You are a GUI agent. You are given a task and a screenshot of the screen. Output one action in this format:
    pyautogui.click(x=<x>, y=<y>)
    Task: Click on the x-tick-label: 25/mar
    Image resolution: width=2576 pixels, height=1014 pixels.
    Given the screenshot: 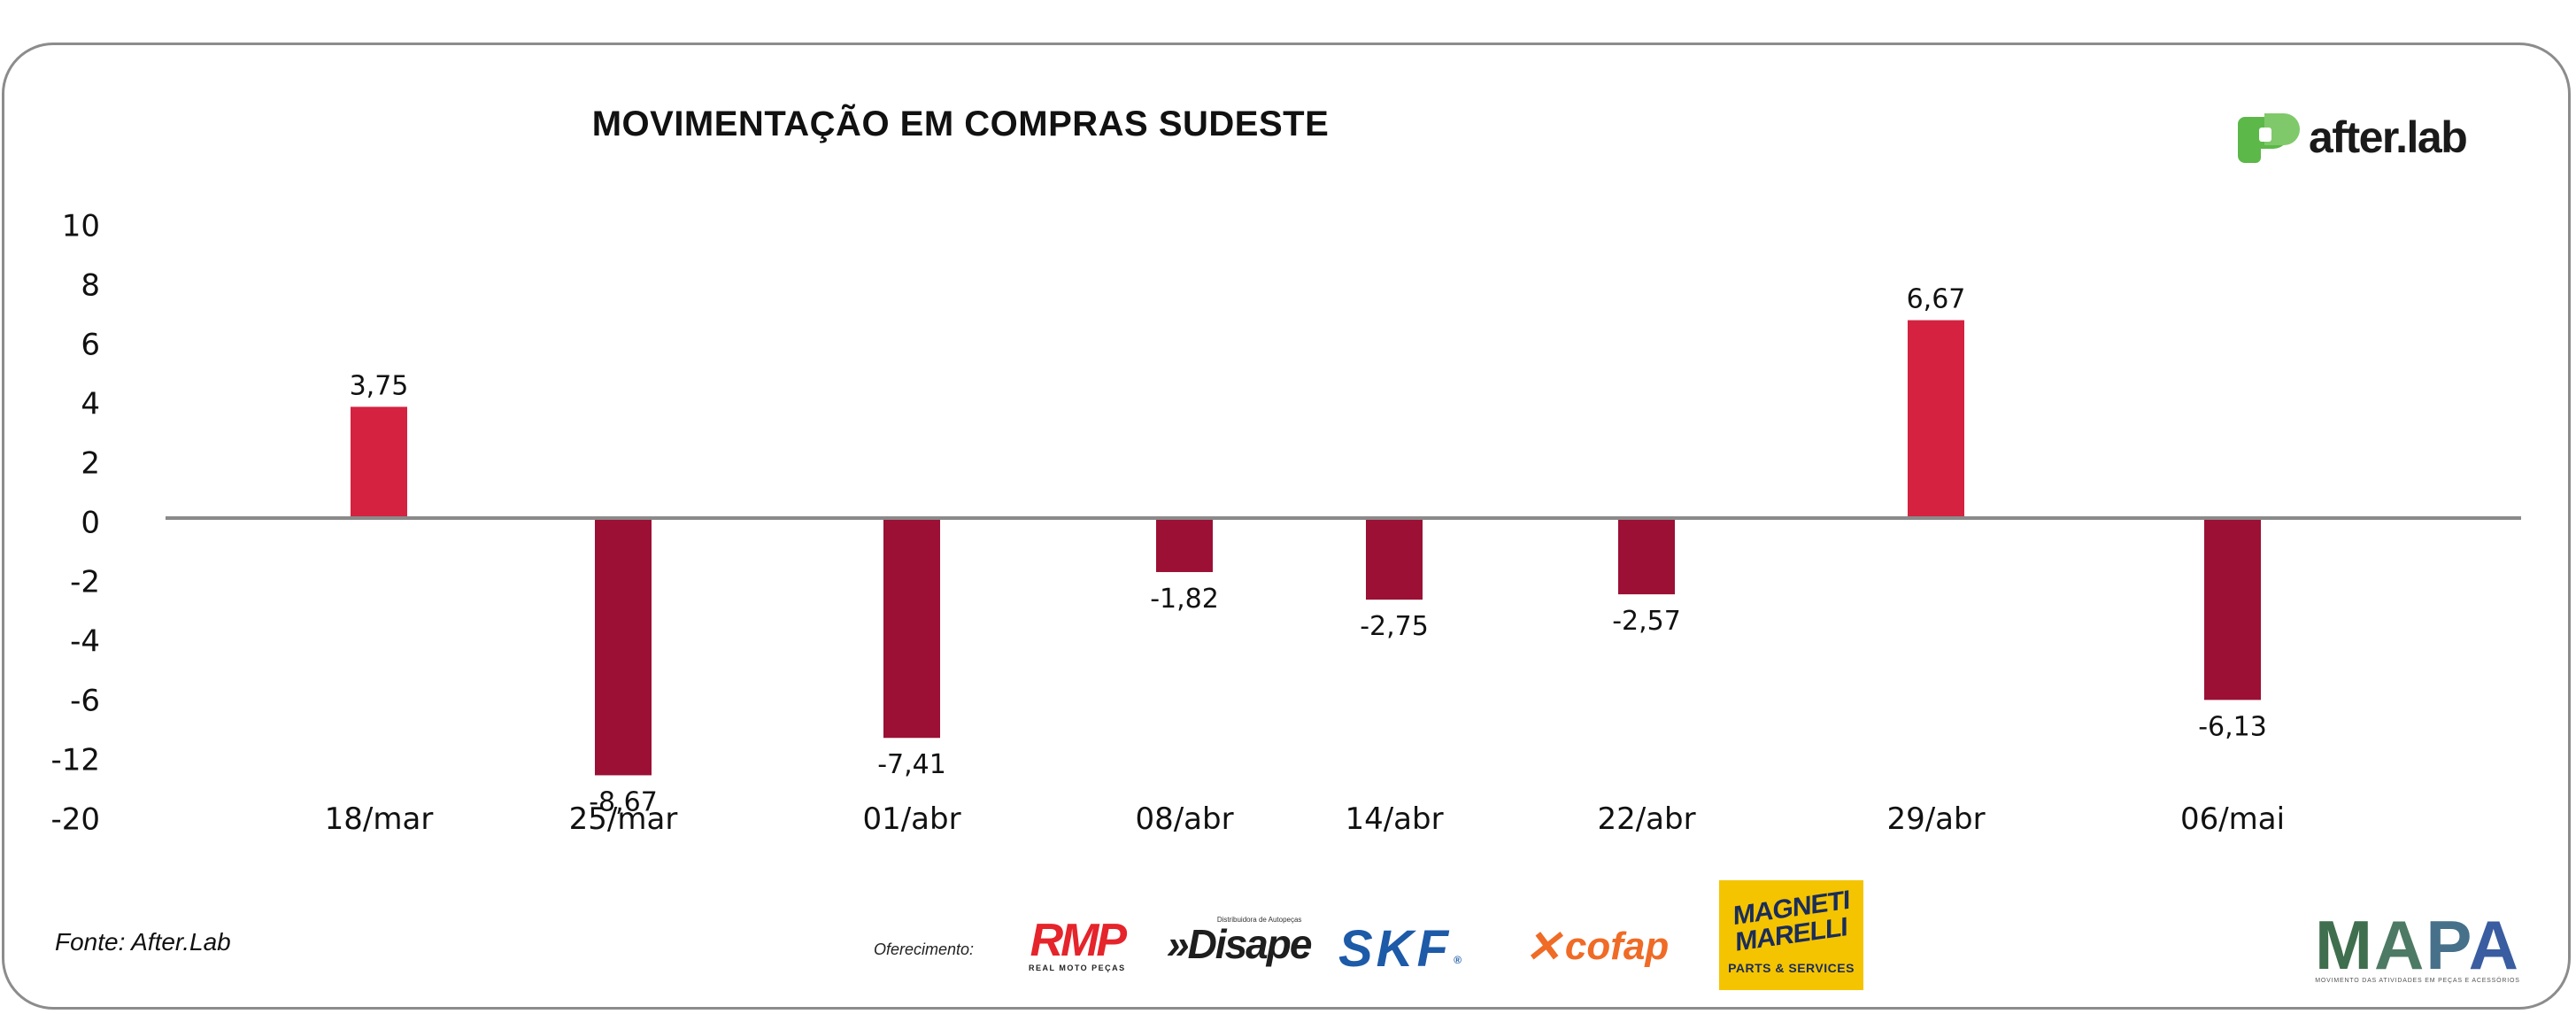 What is the action you would take?
    pyautogui.click(x=623, y=819)
    